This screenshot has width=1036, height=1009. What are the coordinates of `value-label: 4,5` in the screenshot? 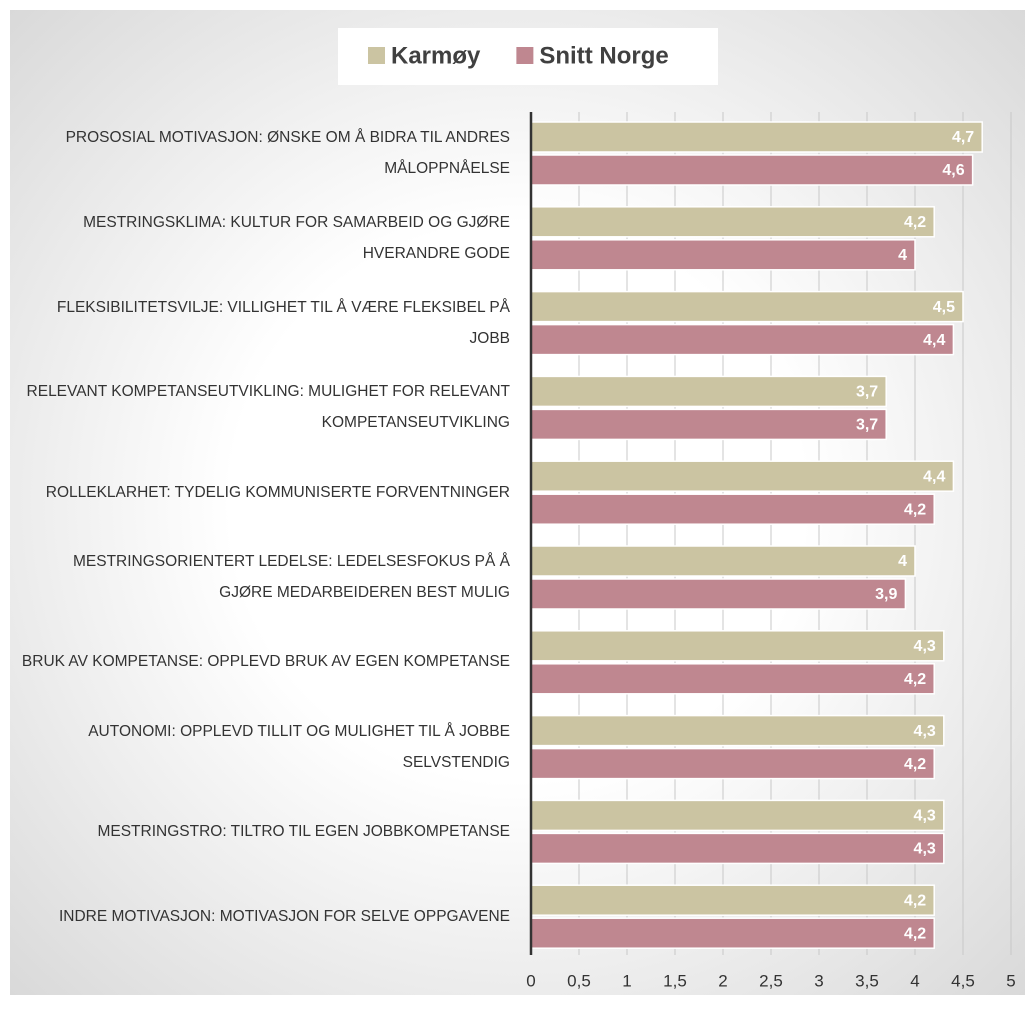 It's located at (944, 307).